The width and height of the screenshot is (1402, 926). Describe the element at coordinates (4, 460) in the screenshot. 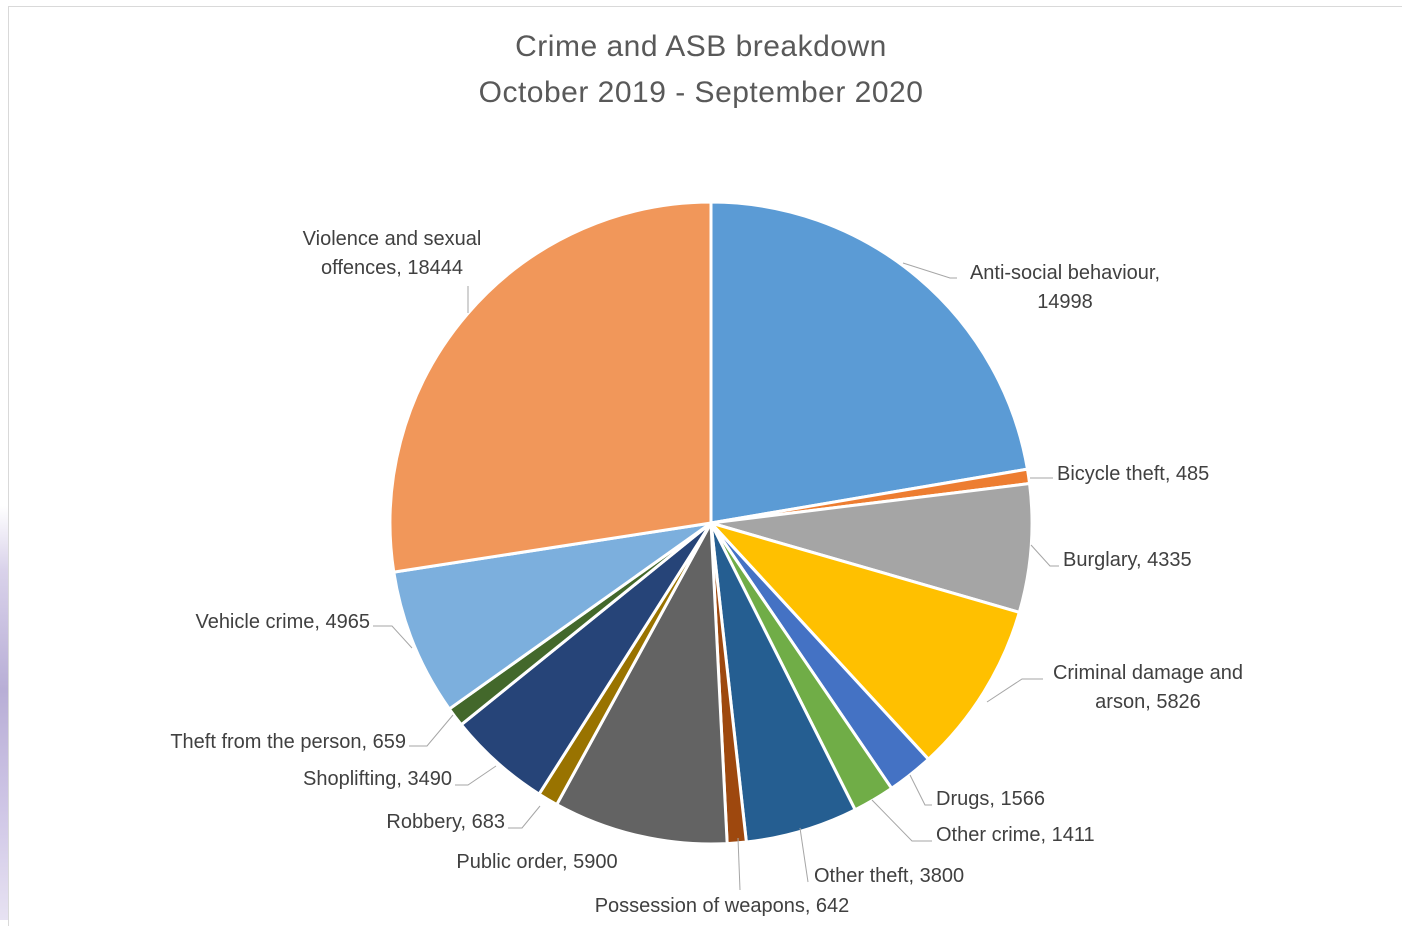

I see `background-strip` at that location.